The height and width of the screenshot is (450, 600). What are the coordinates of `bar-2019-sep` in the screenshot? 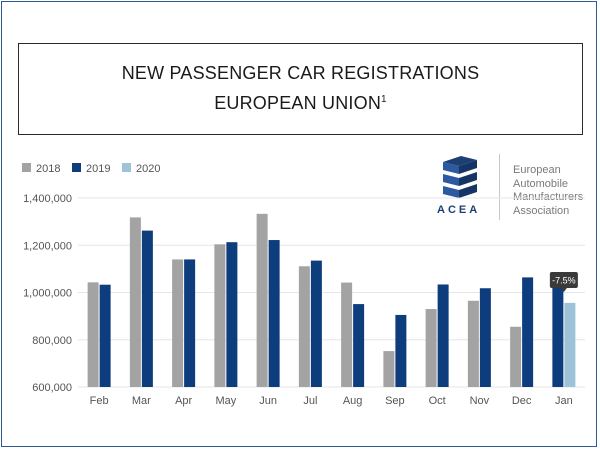 It's located at (401, 350).